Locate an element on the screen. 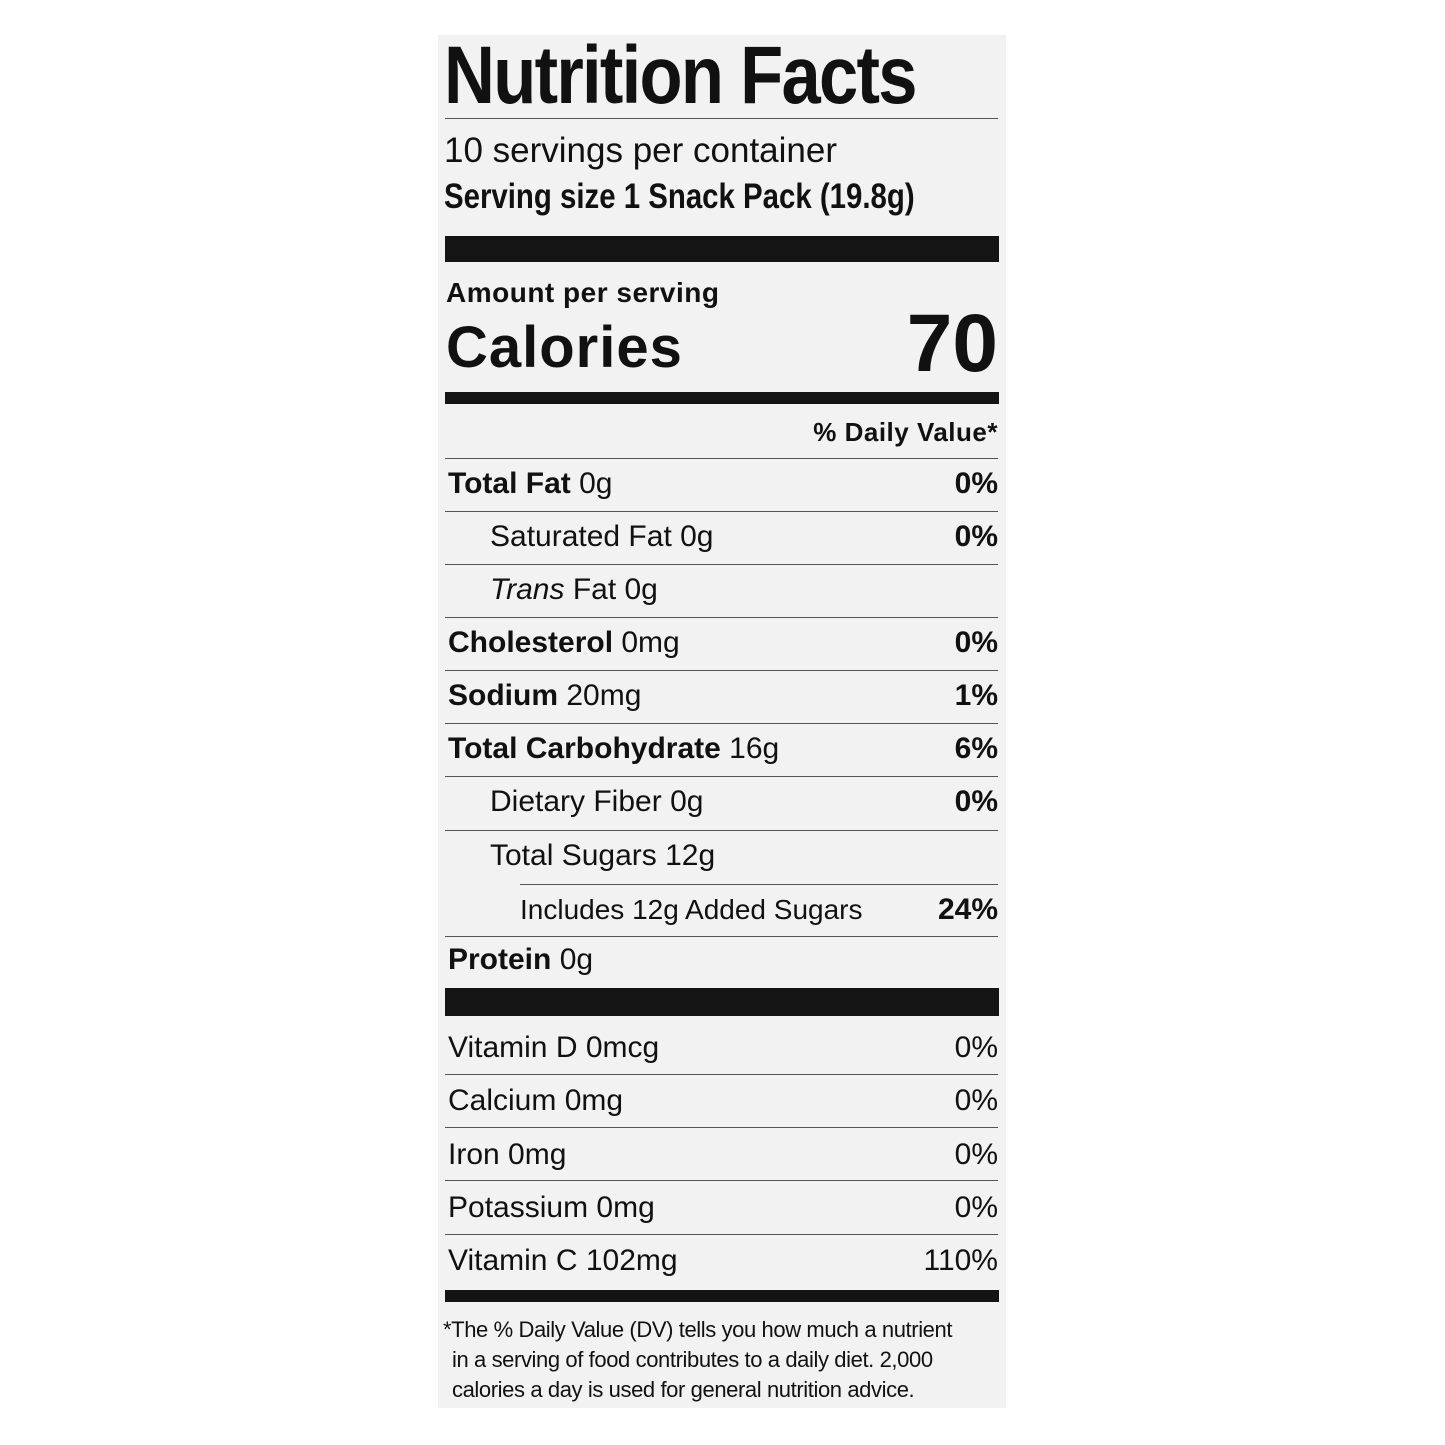  nutrient-name: Total Fat is located at coordinates (509, 483).